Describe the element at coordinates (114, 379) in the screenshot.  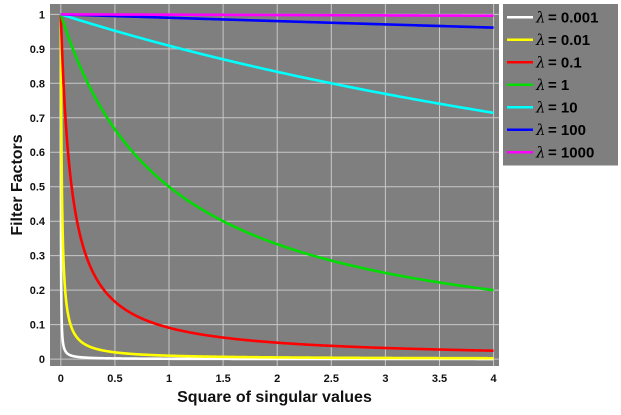
I see `x-tick-label: 0.5` at that location.